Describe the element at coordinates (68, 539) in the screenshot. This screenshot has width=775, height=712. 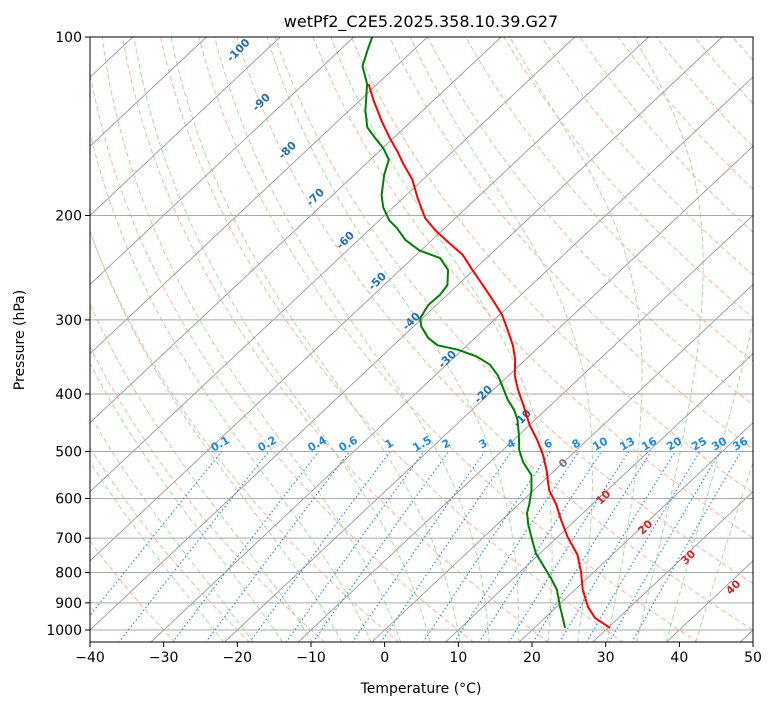
I see `y-tick-label: 700` at that location.